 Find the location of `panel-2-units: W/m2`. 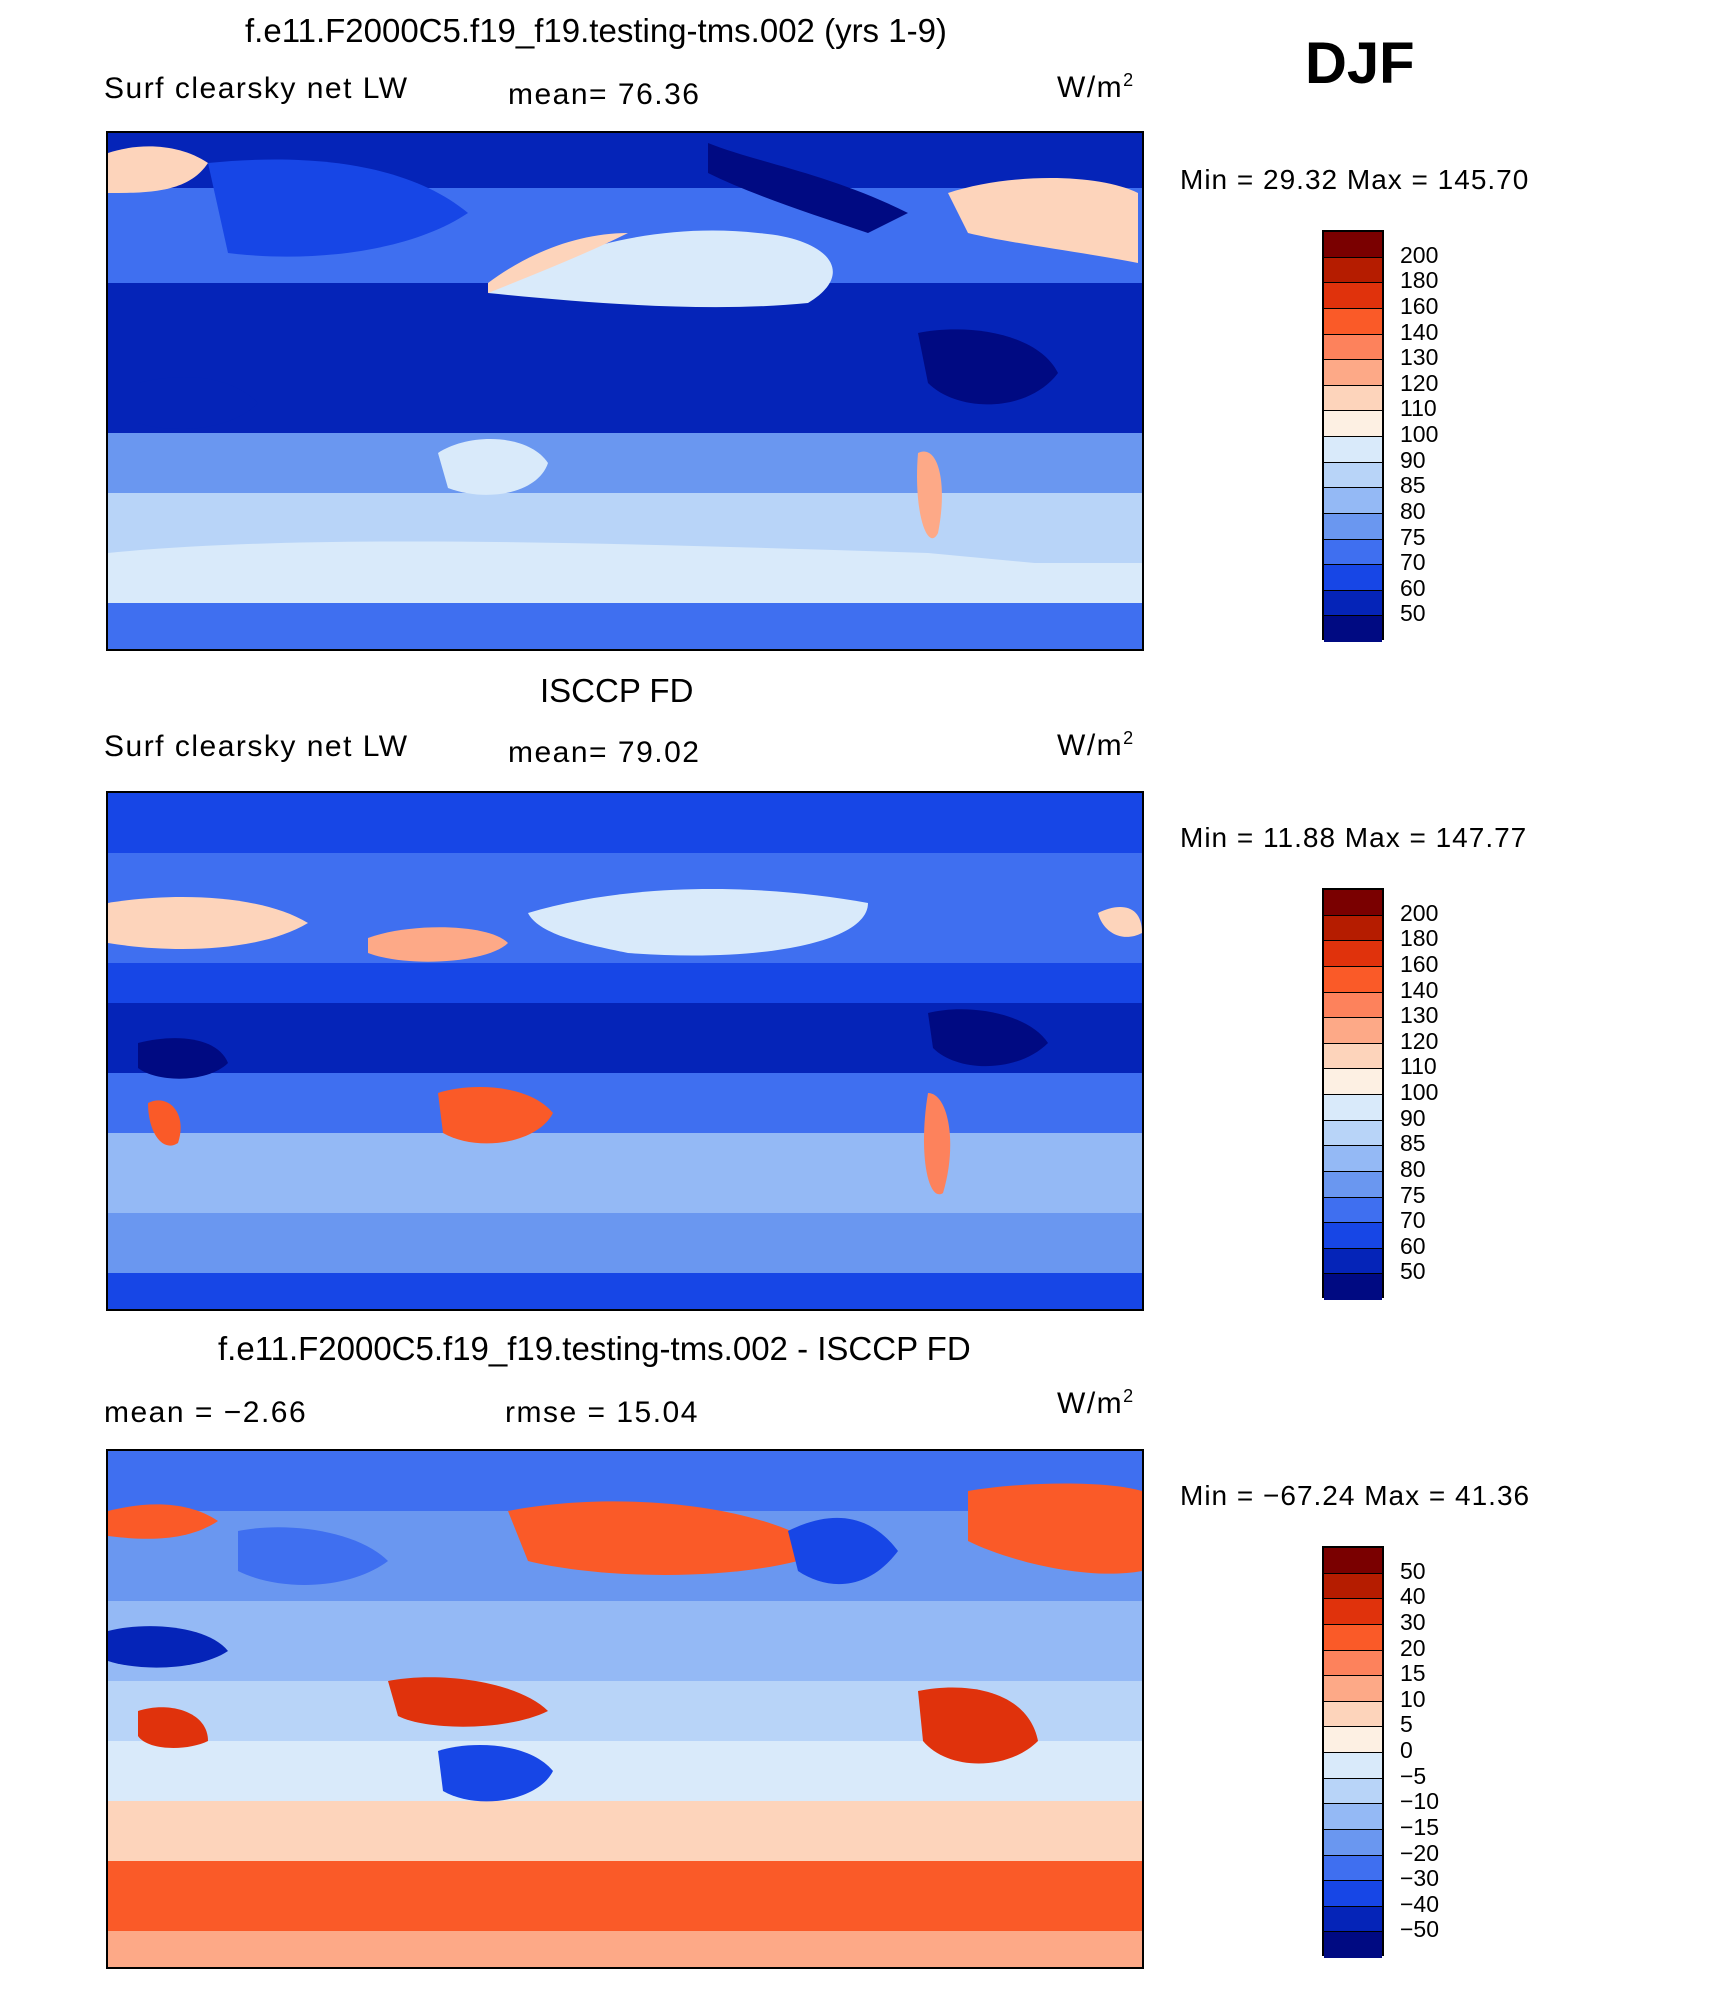

panel-2-units: W/m2 is located at coordinates (1096, 745).